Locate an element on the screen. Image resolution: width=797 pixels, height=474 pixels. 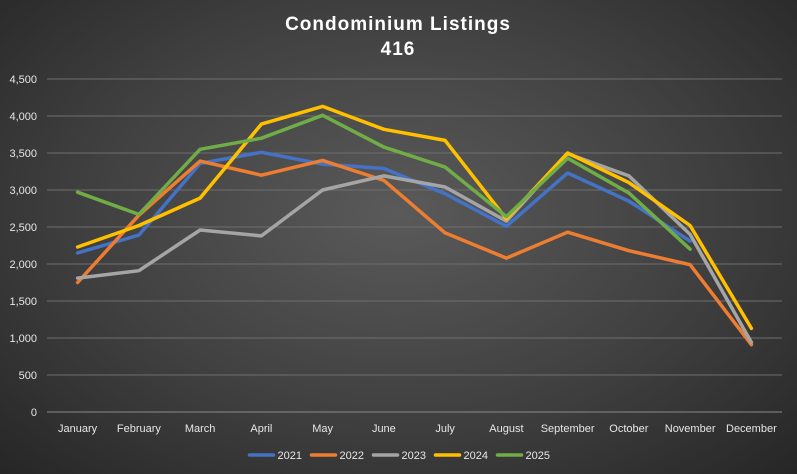
chart-subtitle: 416 is located at coordinates (398, 49).